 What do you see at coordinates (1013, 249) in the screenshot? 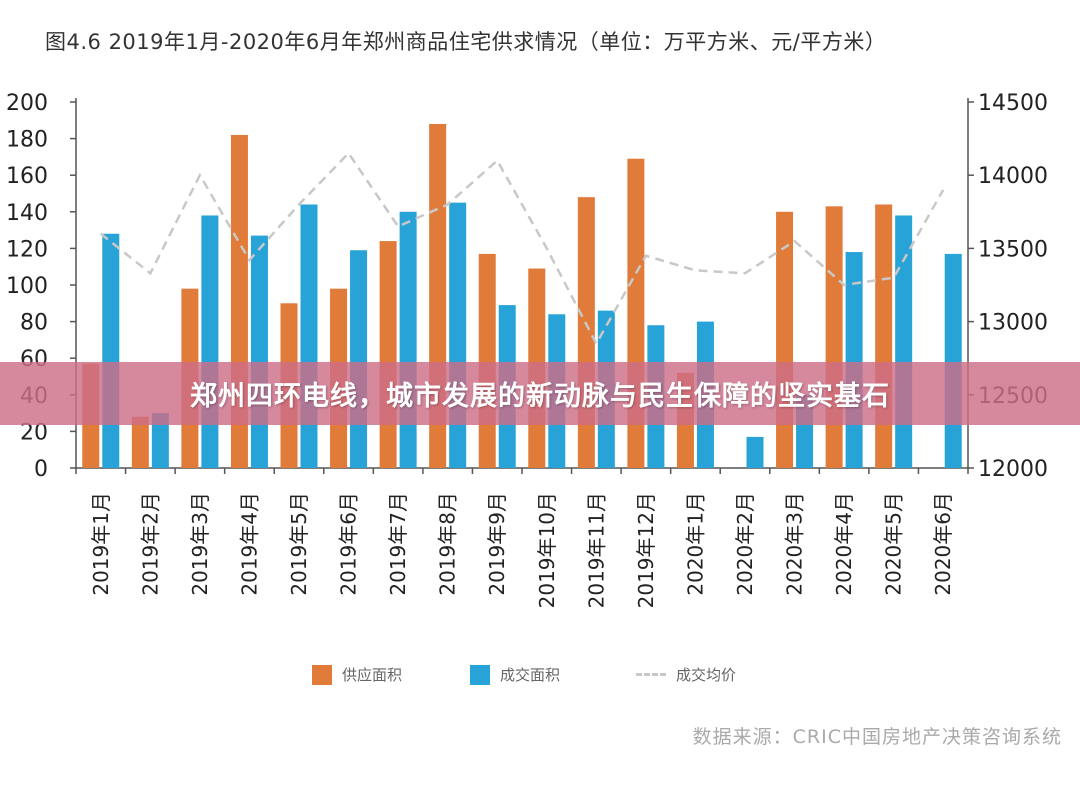
I see `y-tick-label-right: 13500` at bounding box center [1013, 249].